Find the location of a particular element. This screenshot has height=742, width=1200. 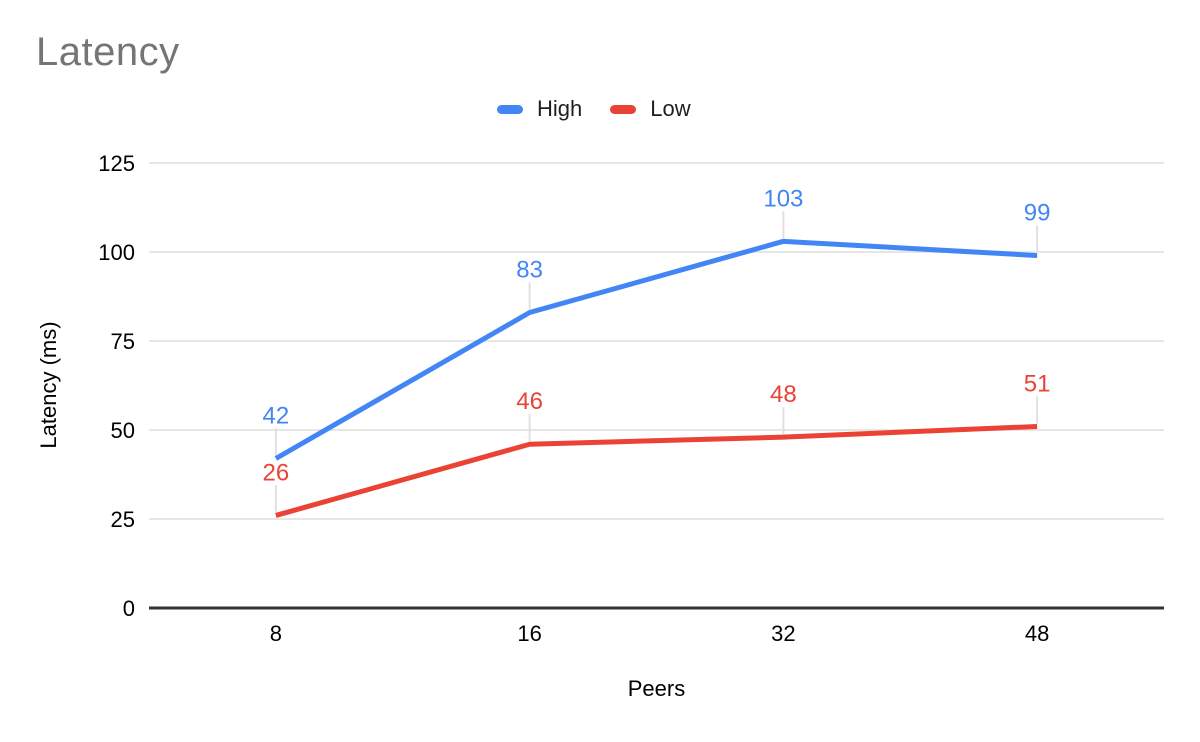

data-label-high: 99 is located at coordinates (1037, 213).